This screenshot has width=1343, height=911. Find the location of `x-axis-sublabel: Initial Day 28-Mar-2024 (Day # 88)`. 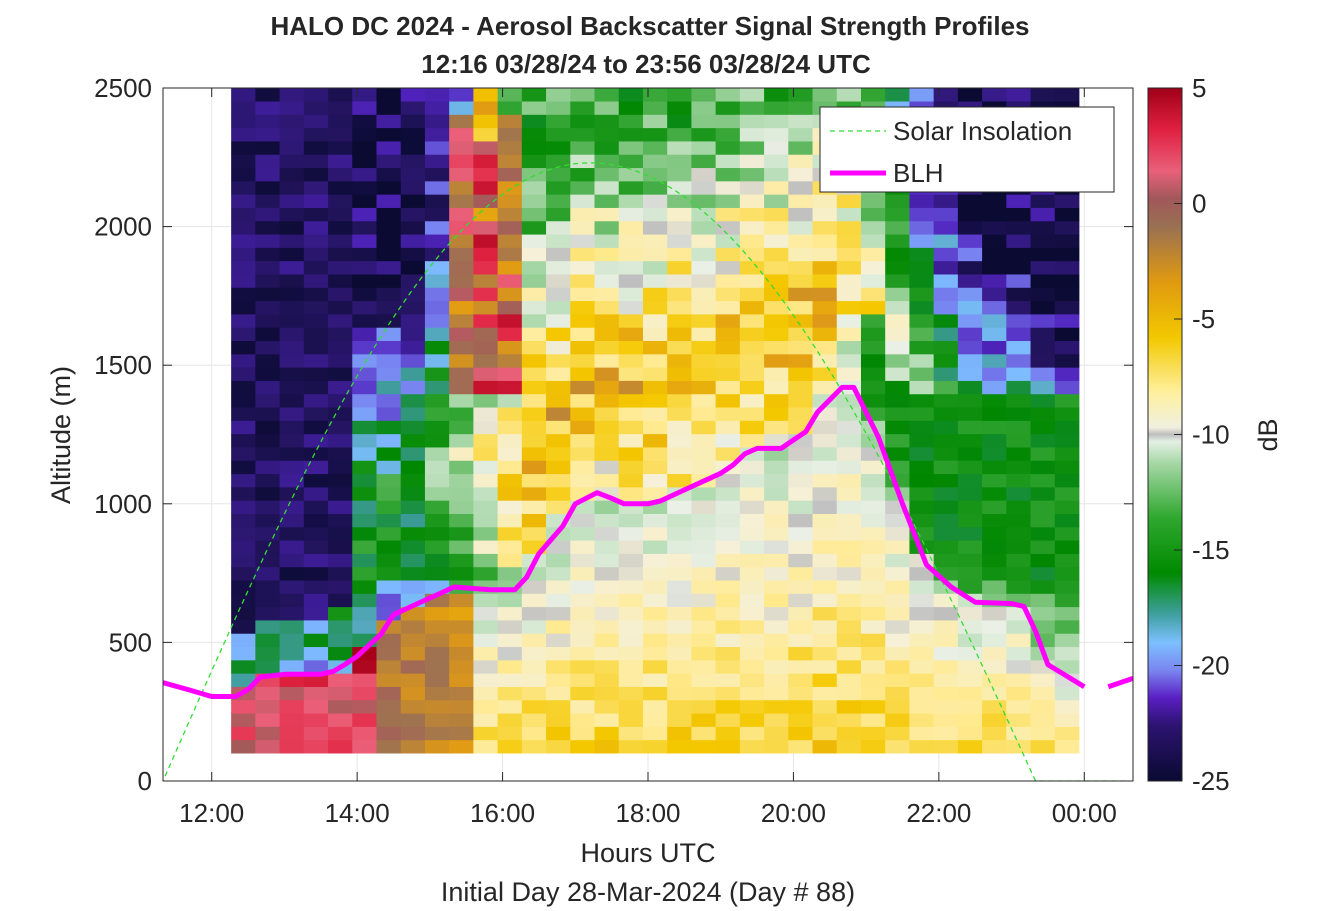

x-axis-sublabel: Initial Day 28-Mar-2024 (Day # 88) is located at coordinates (648, 892).